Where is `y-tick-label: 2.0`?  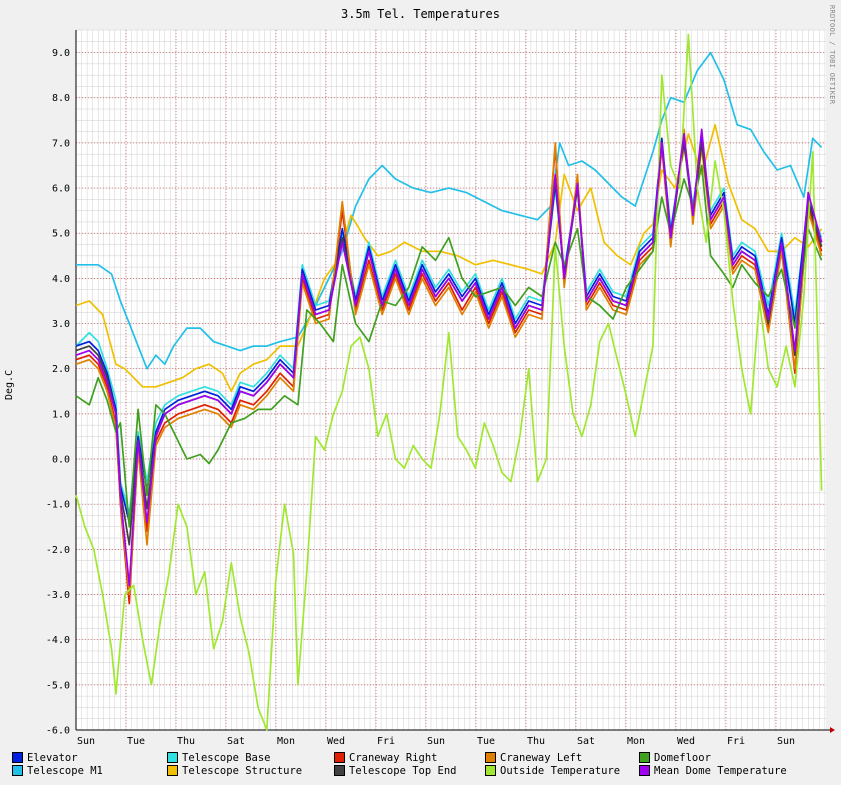 y-tick-label: 2.0 is located at coordinates (61, 369).